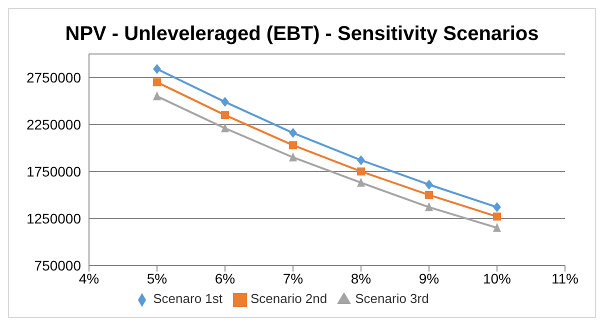 This screenshot has height=324, width=602. What do you see at coordinates (429, 278) in the screenshot?
I see `x-tick-label: 9%` at bounding box center [429, 278].